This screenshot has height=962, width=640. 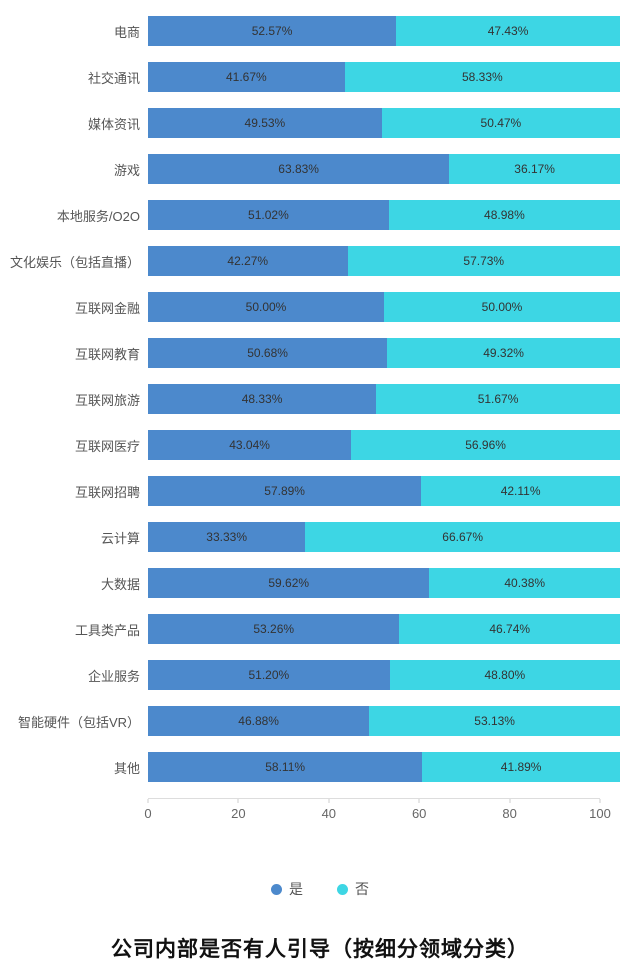 I want to click on bar-track: 59.62% 40.38%, so click(x=384, y=583).